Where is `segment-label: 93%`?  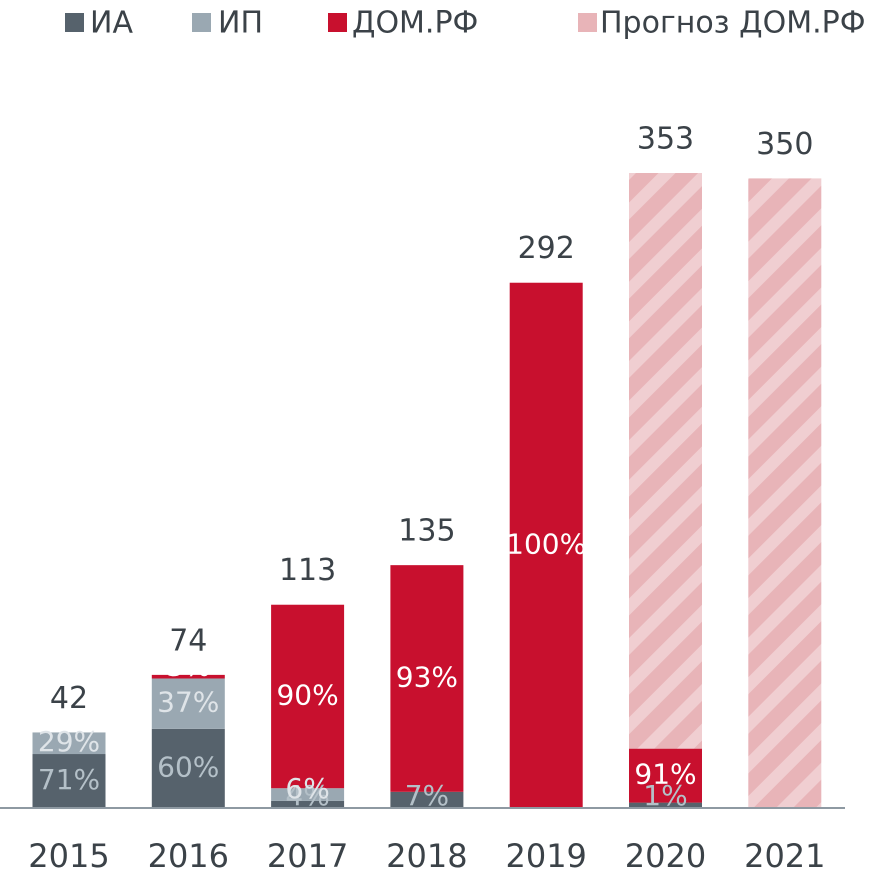
segment-label: 93% is located at coordinates (427, 676).